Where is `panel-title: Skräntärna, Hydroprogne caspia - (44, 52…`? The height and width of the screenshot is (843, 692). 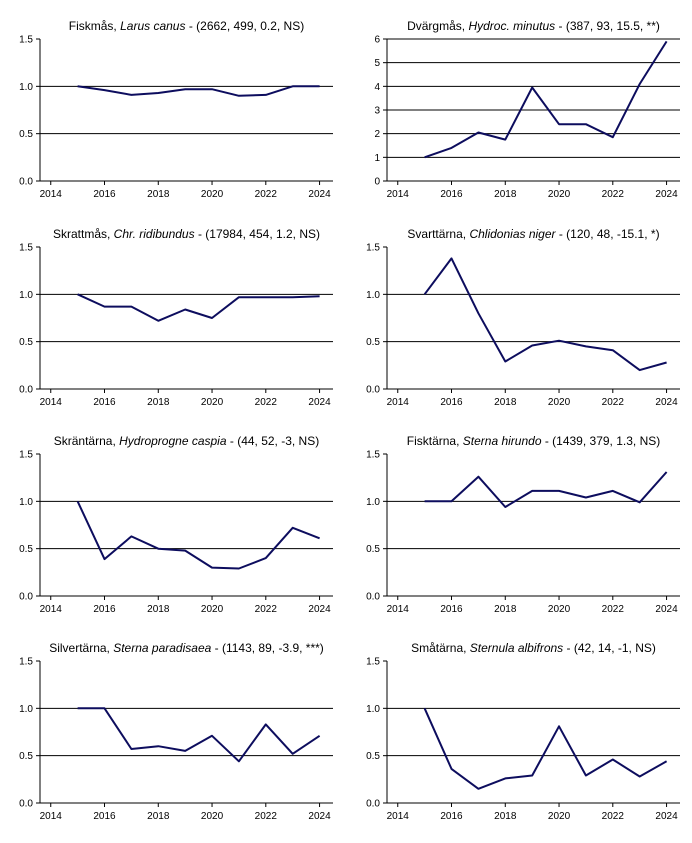 panel-title: Skräntärna, Hydroprogne caspia - (44, 52… is located at coordinates (186, 441).